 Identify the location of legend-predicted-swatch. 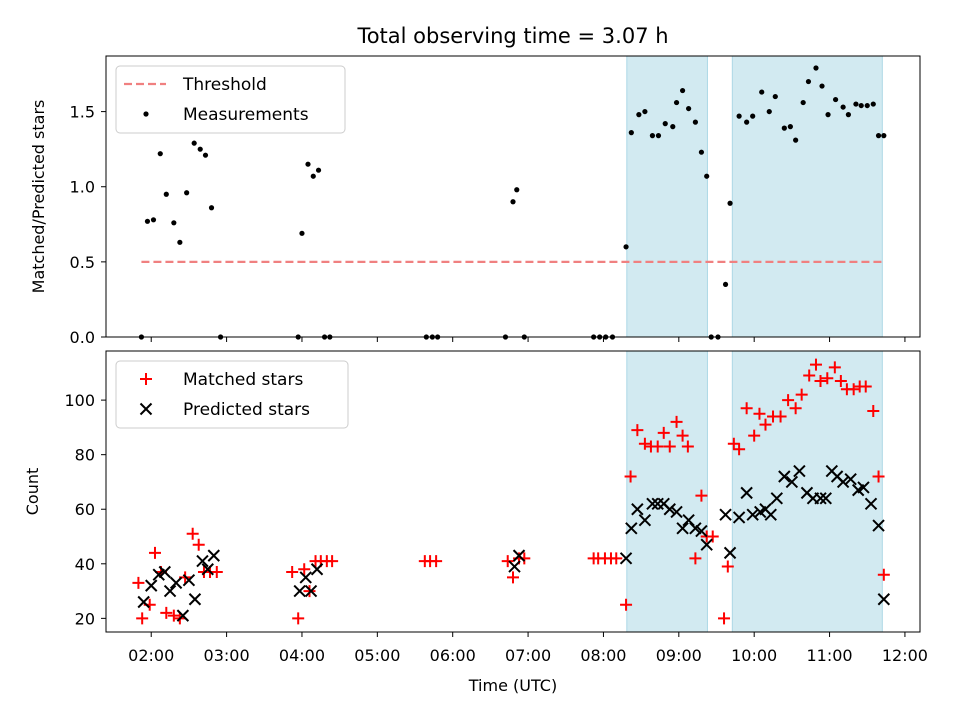
(146, 409).